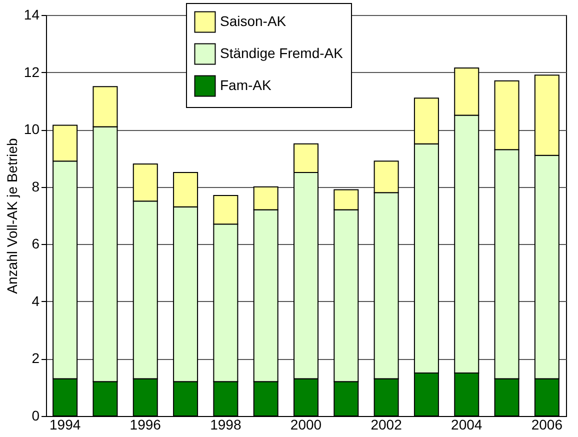 Image resolution: width=578 pixels, height=437 pixels. Describe the element at coordinates (32, 14) in the screenshot. I see `y-tick-label: 14` at that location.